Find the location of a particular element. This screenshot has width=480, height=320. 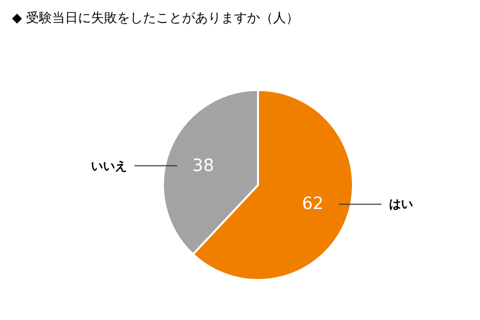

slice-label: いいえ is located at coordinates (108, 165).